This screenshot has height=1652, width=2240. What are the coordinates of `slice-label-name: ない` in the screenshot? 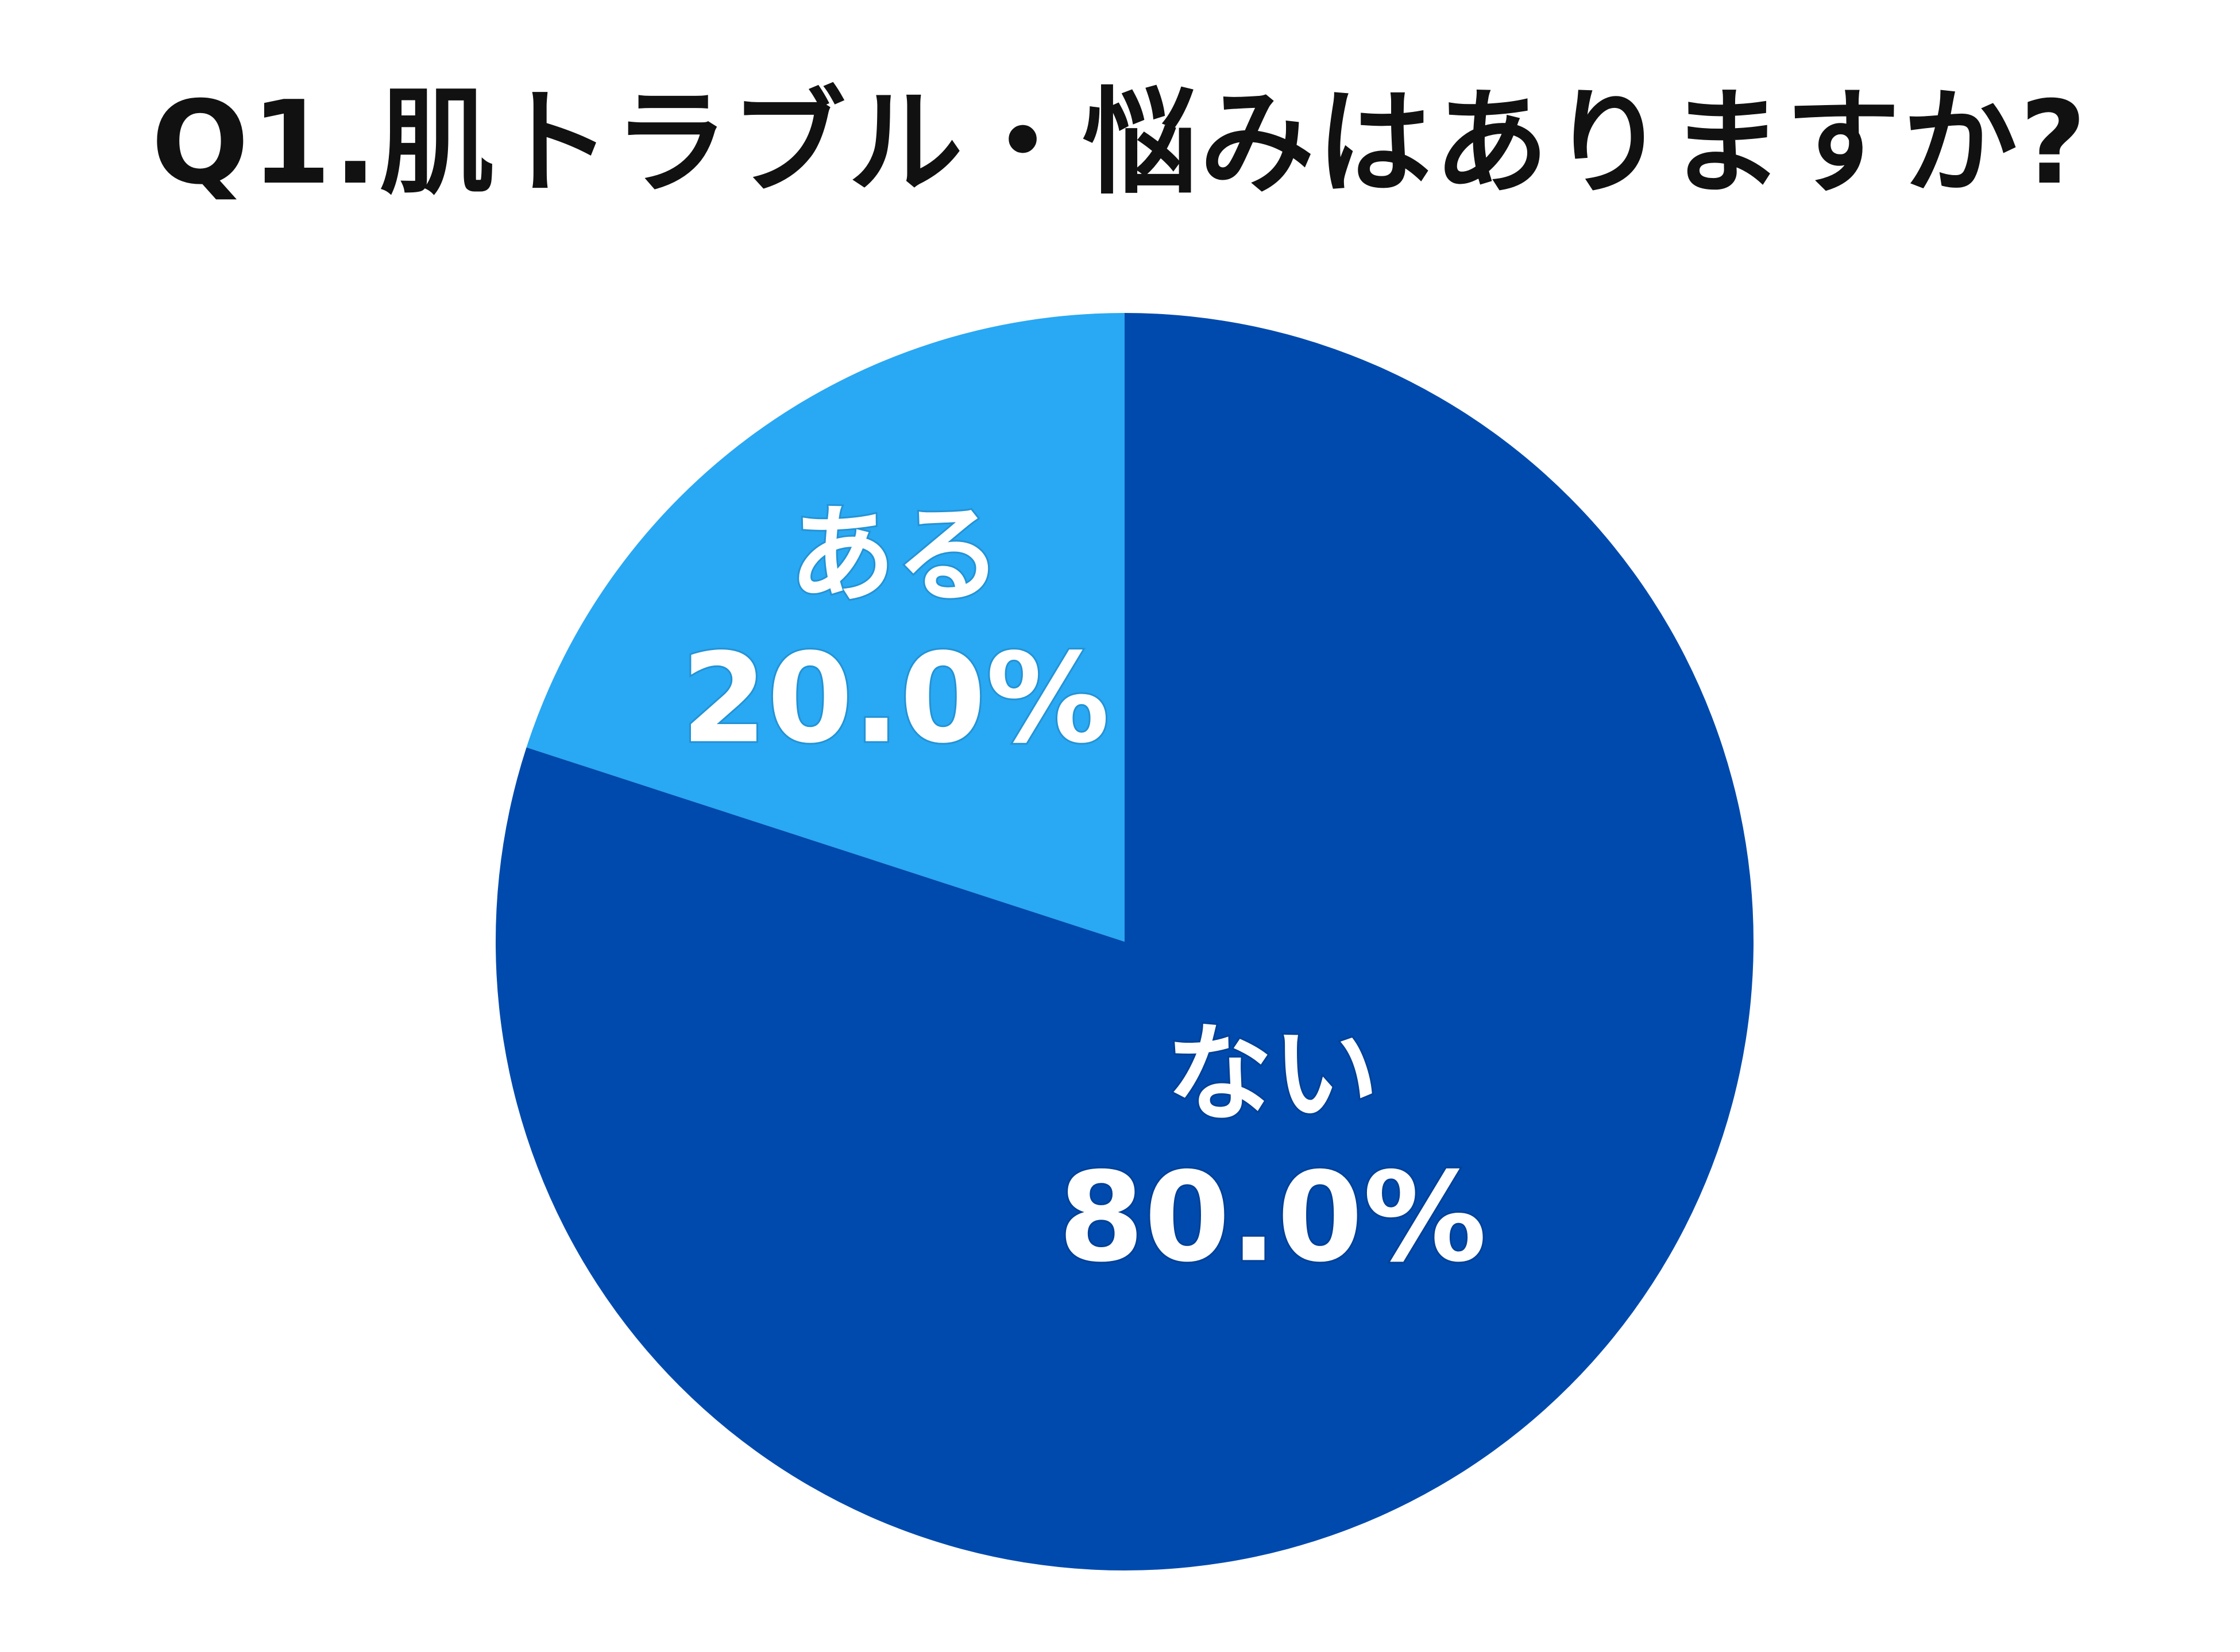 It's located at (1272, 1074).